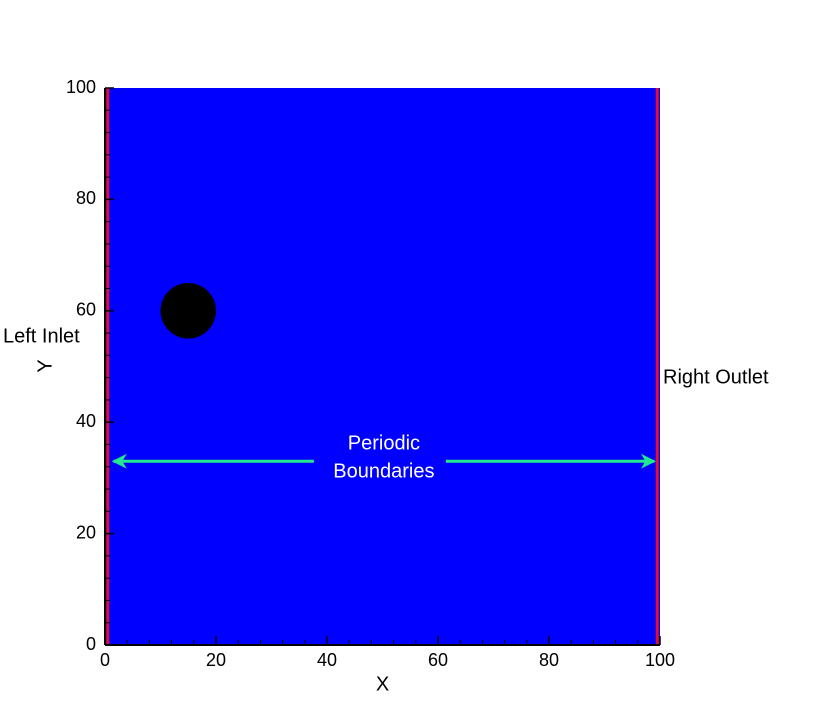 The height and width of the screenshot is (725, 814). What do you see at coordinates (382, 684) in the screenshot?
I see `x-axis-label: X` at bounding box center [382, 684].